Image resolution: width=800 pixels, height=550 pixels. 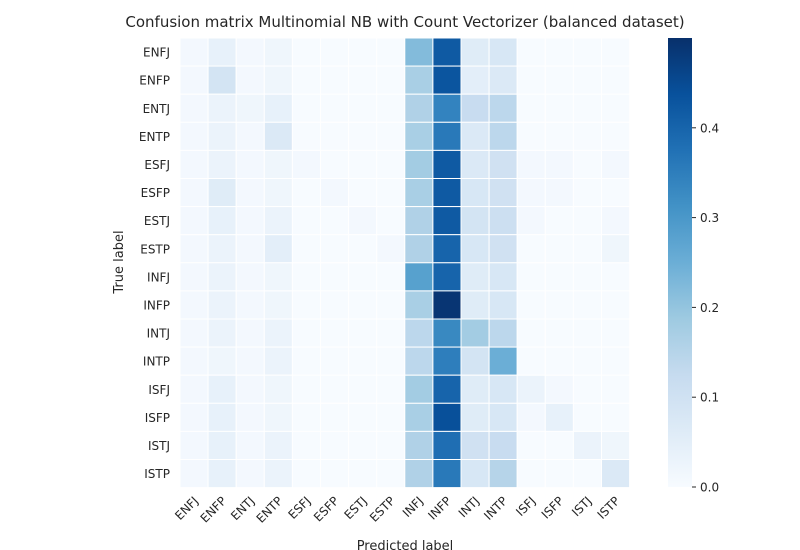 What do you see at coordinates (439, 508) in the screenshot?
I see `x-tick-label: INFP` at bounding box center [439, 508].